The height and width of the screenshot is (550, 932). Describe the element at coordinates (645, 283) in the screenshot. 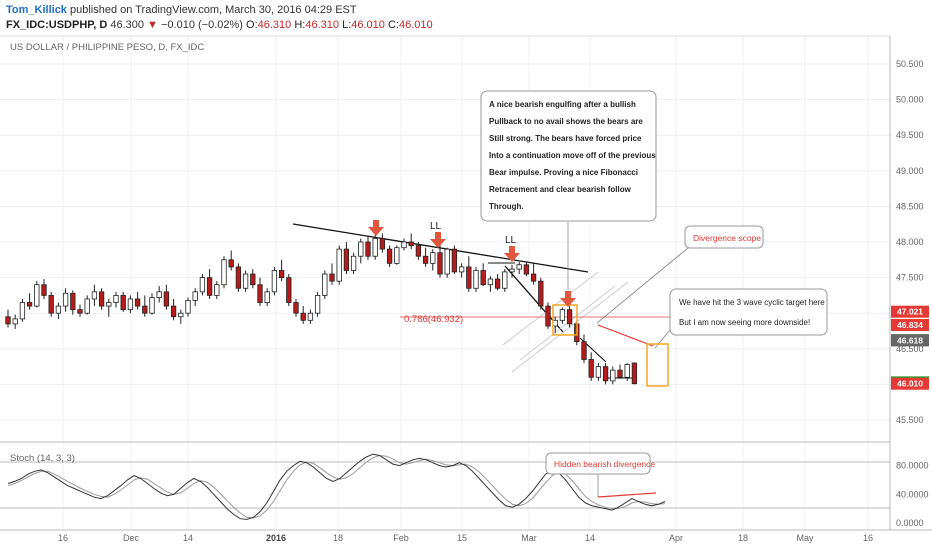

I see `divergence-pointer` at that location.